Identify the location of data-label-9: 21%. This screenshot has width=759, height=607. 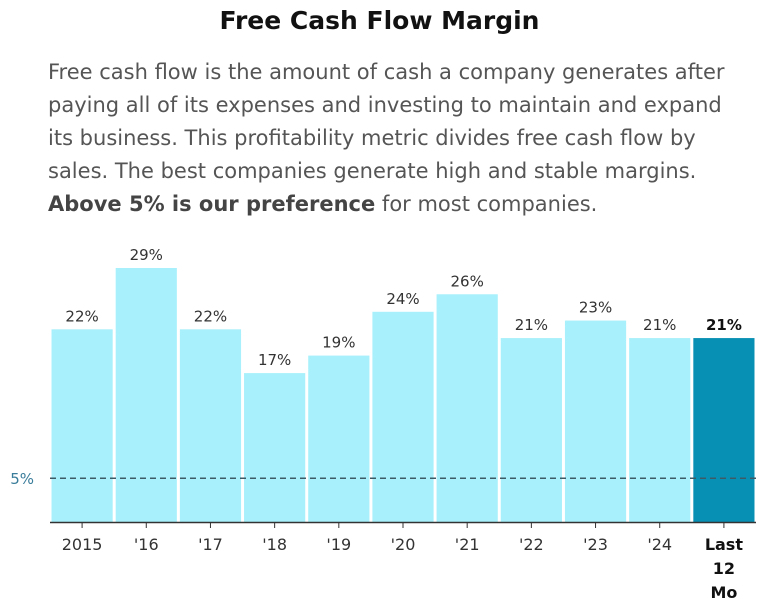
(659, 325).